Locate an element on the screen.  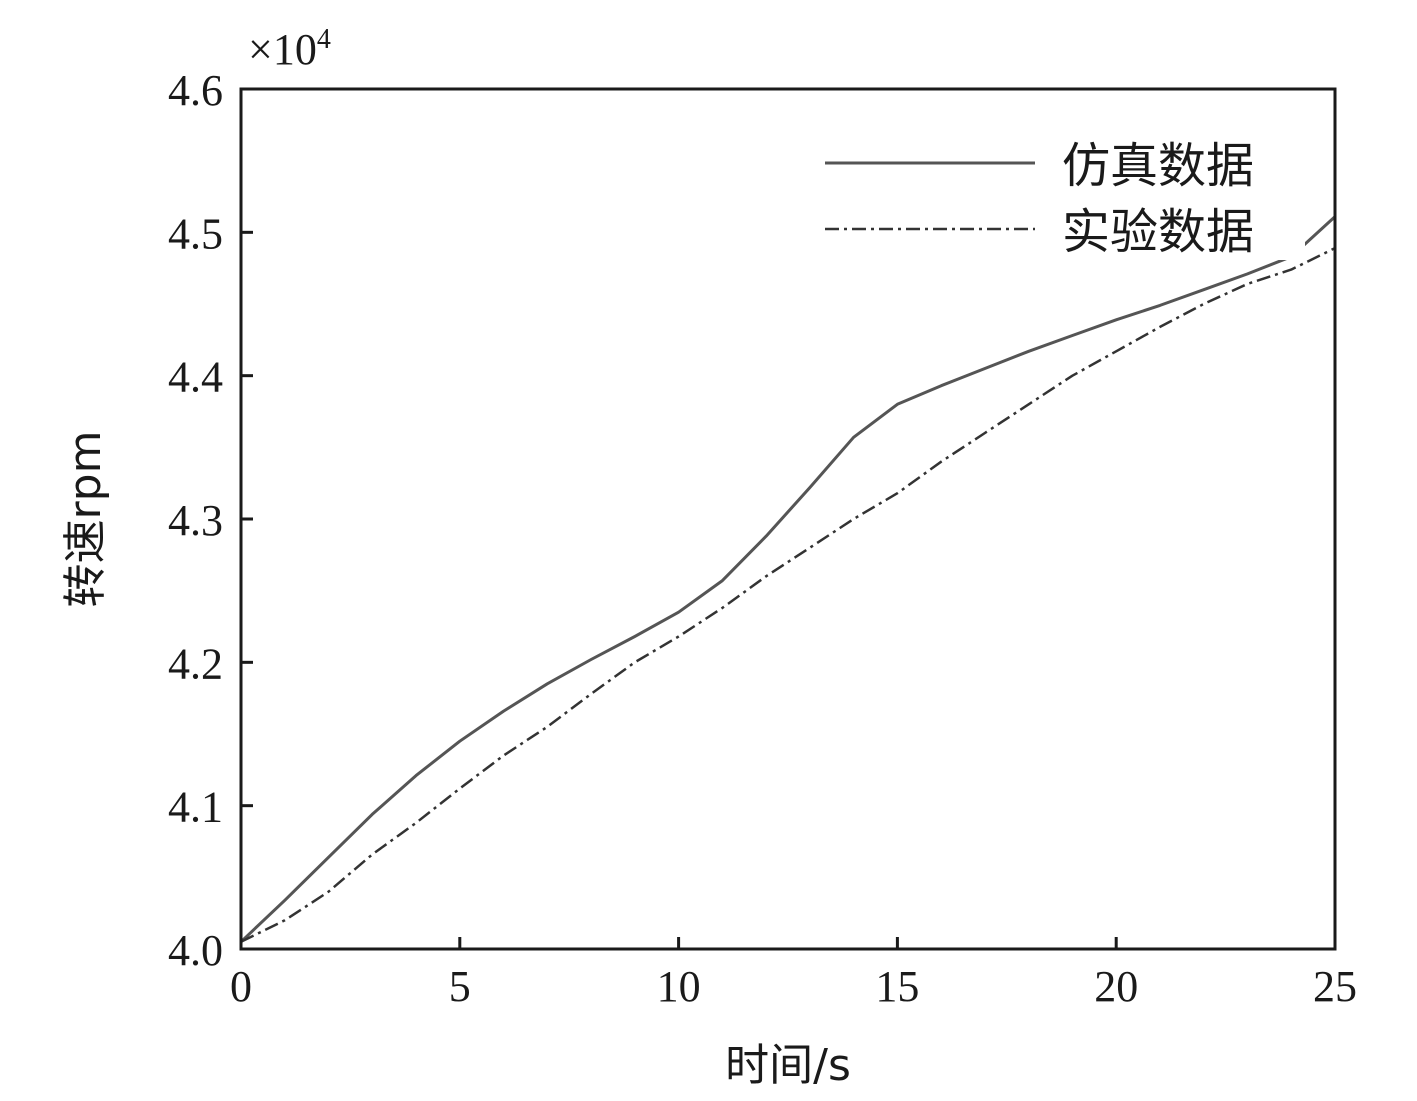
y-axis: 4.0 4.1 4.2 4.3 4.4 4.5 4.6 is located at coordinates (210, 520).